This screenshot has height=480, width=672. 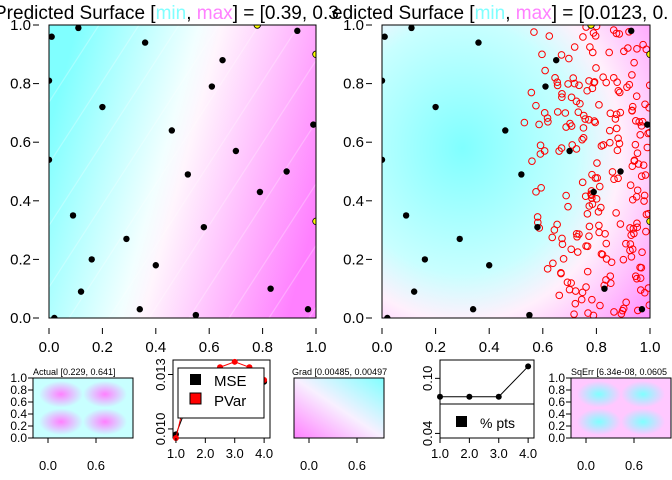 I want to click on surface-right-candidates, so click(x=585, y=171).